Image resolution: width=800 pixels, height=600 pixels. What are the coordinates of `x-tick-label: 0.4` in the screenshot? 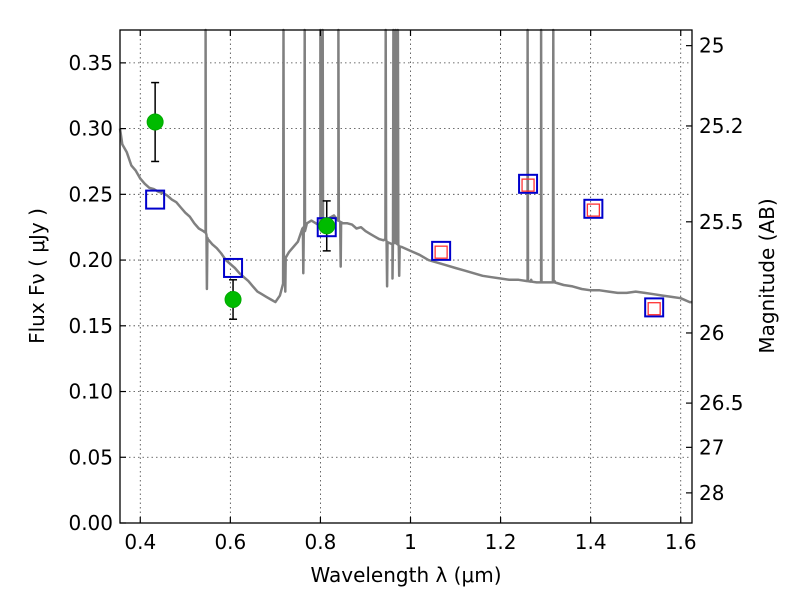 It's located at (140, 542).